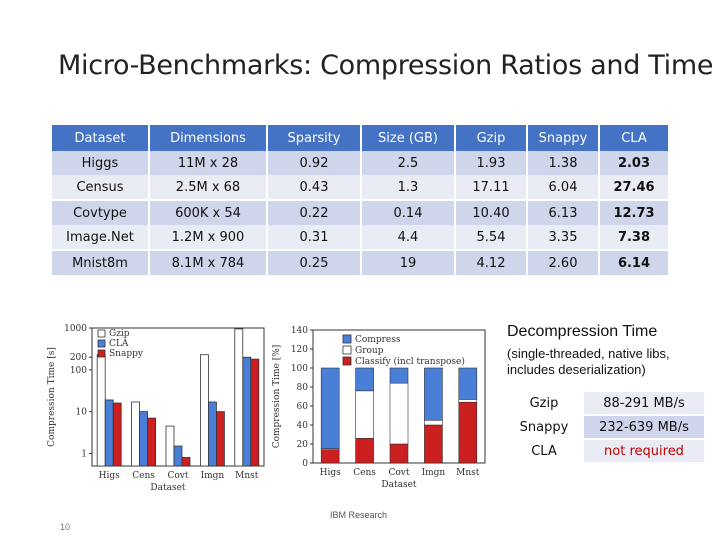 This screenshot has width=720, height=540. What do you see at coordinates (634, 187) in the screenshot?
I see `table-cell: 27.46` at bounding box center [634, 187].